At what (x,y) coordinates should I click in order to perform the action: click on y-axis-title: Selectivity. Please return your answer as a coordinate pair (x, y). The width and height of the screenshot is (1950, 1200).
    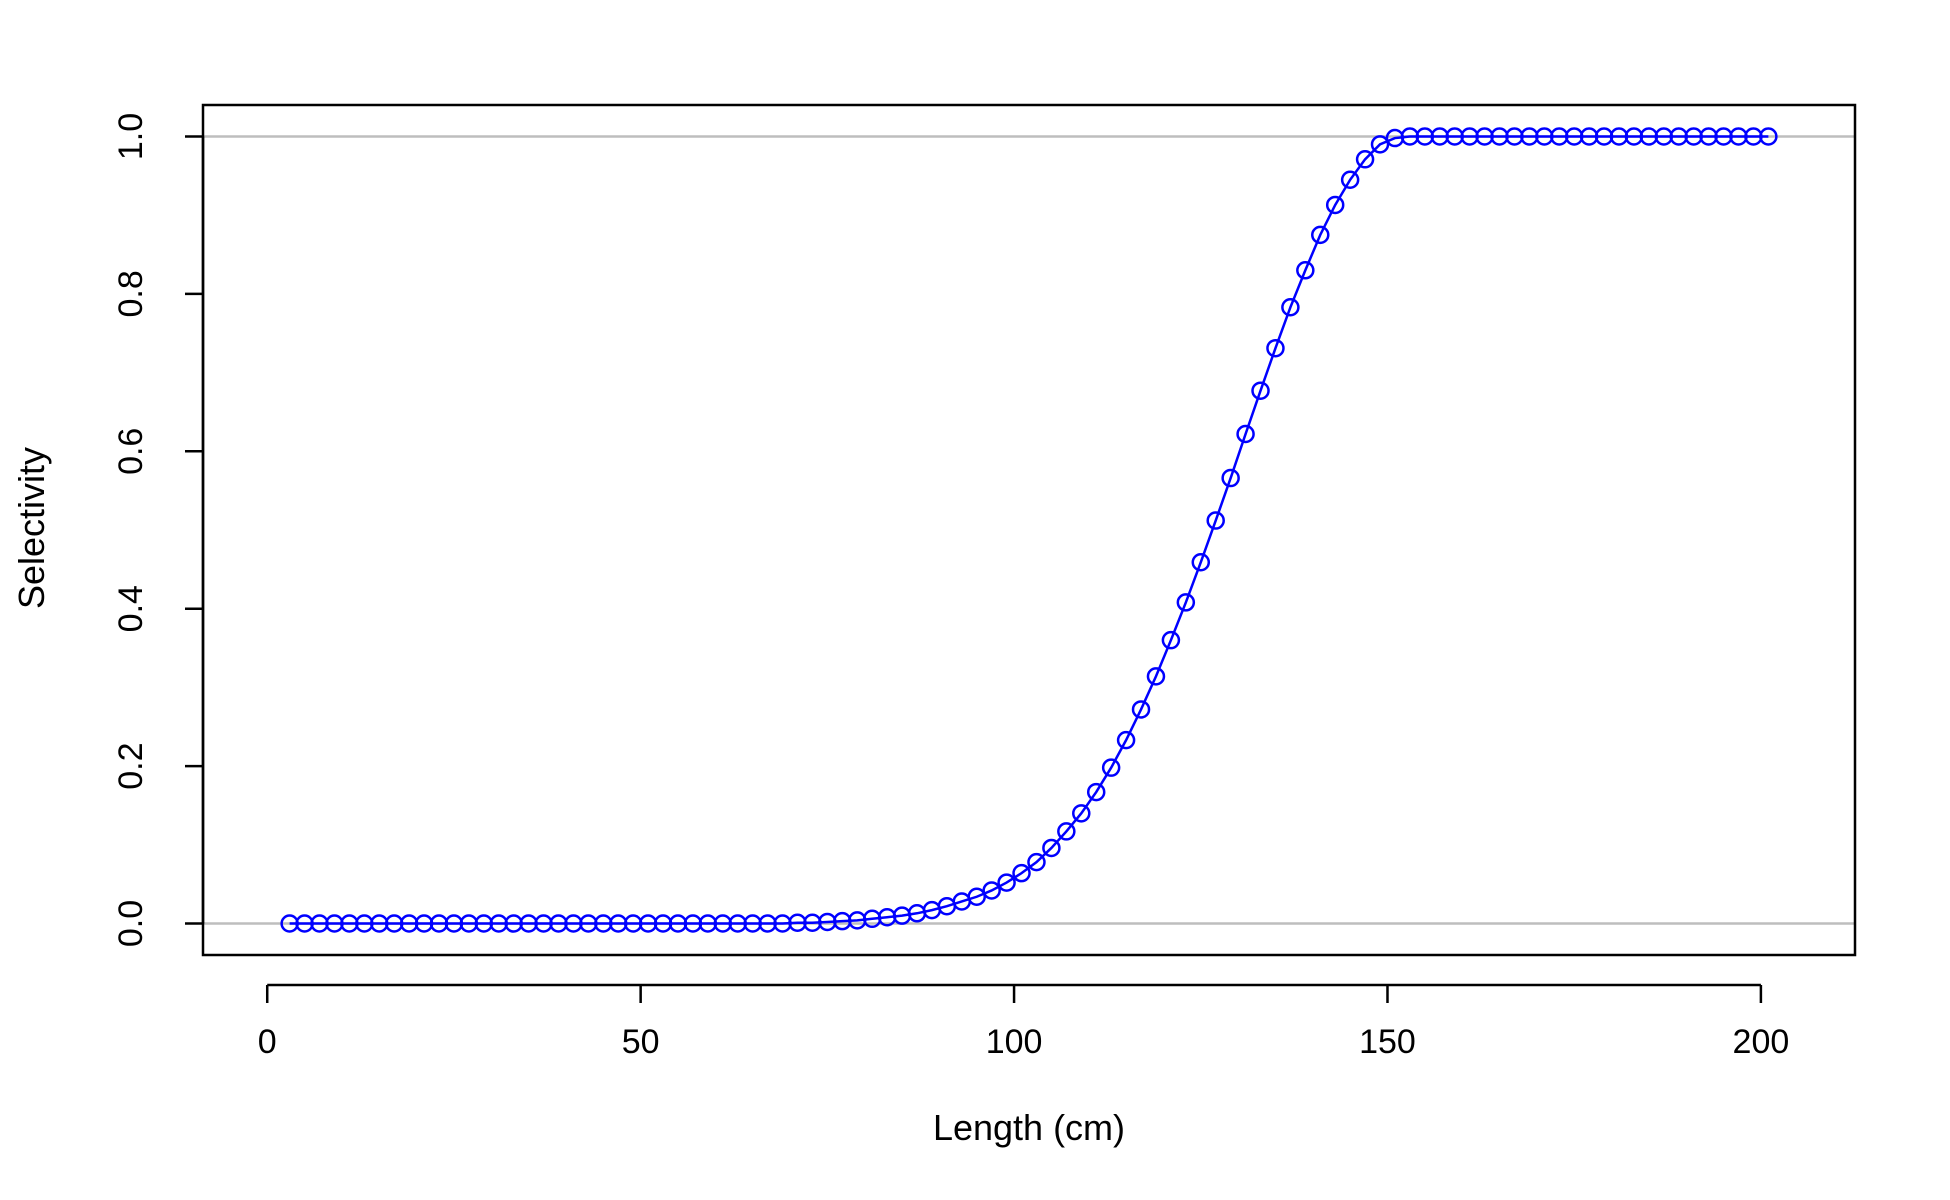
    Looking at the image, I should click on (31, 528).